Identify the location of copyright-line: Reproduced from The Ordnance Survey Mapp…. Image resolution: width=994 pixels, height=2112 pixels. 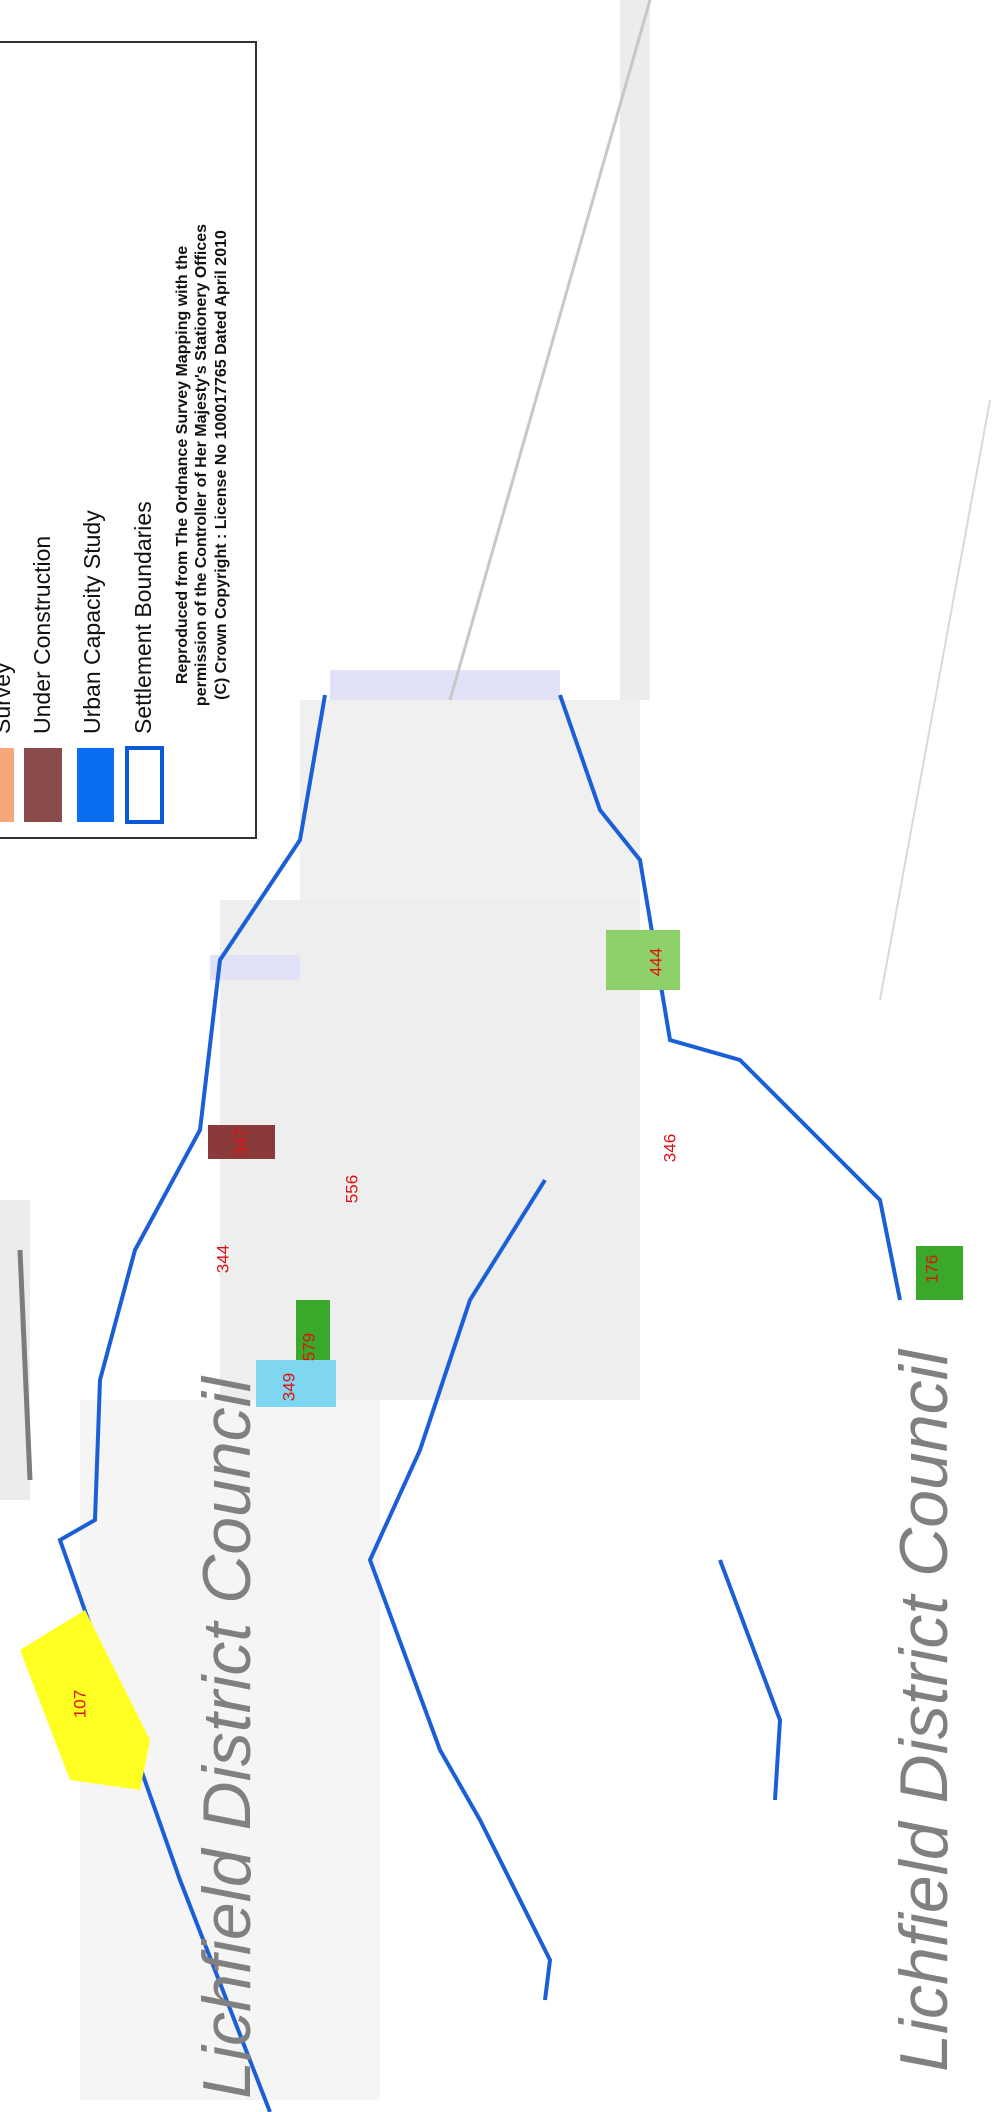
(182, 465).